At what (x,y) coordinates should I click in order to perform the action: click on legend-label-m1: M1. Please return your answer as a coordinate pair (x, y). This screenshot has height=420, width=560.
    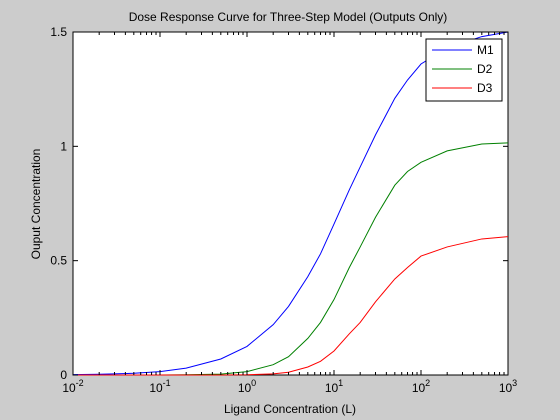
    Looking at the image, I should click on (485, 50).